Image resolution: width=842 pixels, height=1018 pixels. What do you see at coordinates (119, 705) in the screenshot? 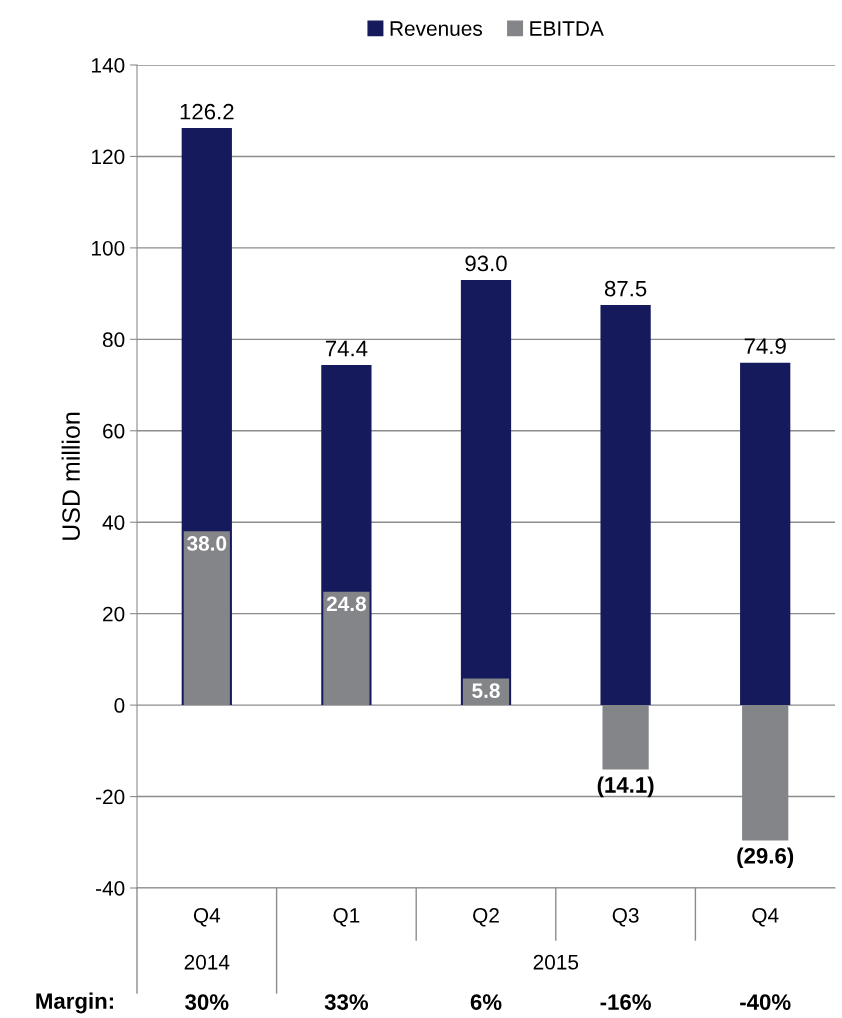
I see `y-tick-label: 0` at bounding box center [119, 705].